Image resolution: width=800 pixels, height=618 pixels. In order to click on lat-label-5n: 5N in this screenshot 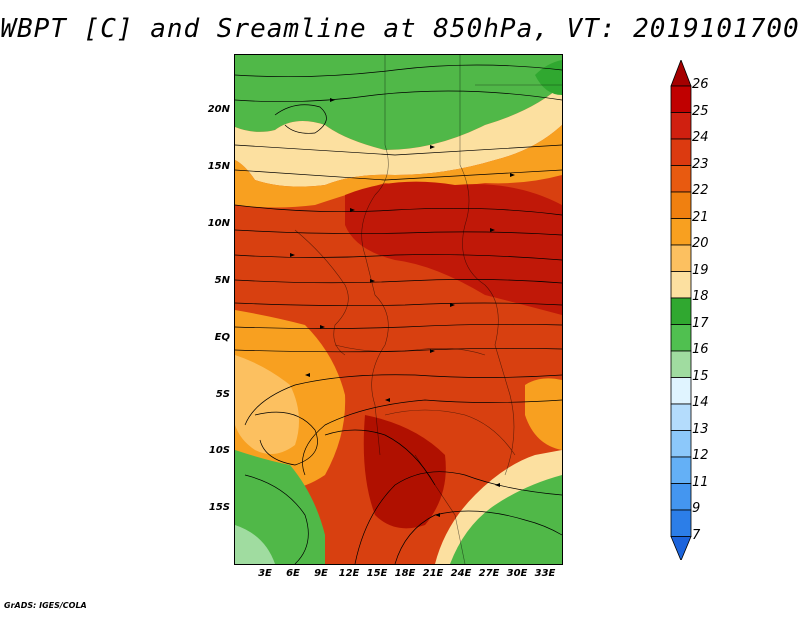, I will do `click(222, 280)`.